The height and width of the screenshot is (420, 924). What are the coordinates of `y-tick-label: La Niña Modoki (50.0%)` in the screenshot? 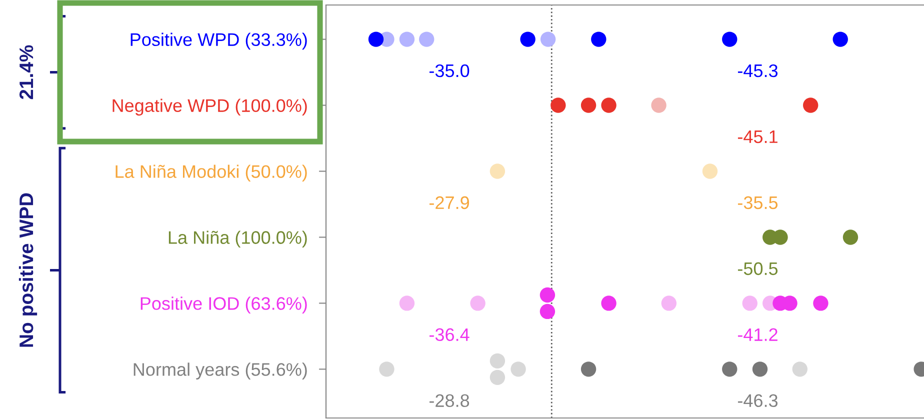 It's located at (211, 173).